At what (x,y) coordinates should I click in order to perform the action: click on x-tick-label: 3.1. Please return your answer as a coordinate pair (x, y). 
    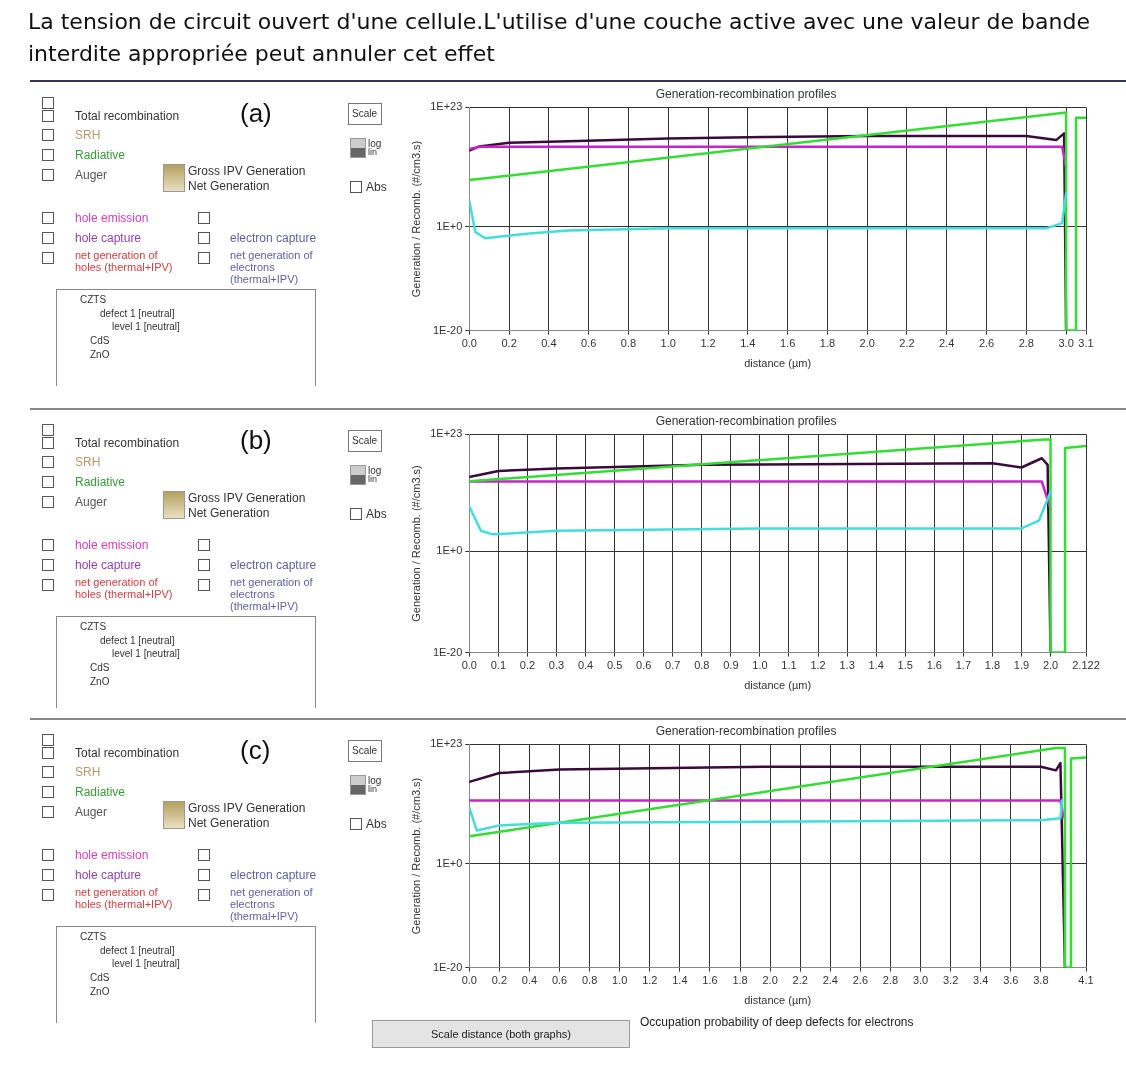
    Looking at the image, I should click on (1086, 343).